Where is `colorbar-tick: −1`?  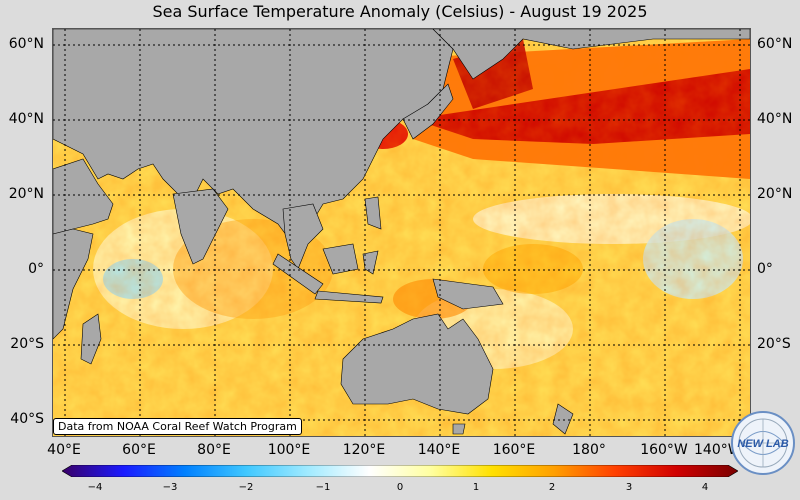 colorbar-tick: −1 is located at coordinates (323, 487).